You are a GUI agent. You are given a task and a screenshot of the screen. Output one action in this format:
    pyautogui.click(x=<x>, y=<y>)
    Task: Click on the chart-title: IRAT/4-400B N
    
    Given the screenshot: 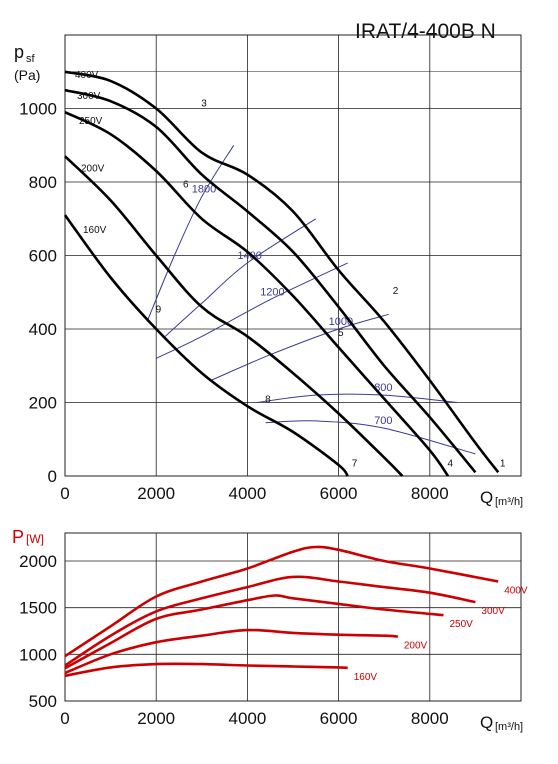 What is the action you would take?
    pyautogui.click(x=425, y=31)
    